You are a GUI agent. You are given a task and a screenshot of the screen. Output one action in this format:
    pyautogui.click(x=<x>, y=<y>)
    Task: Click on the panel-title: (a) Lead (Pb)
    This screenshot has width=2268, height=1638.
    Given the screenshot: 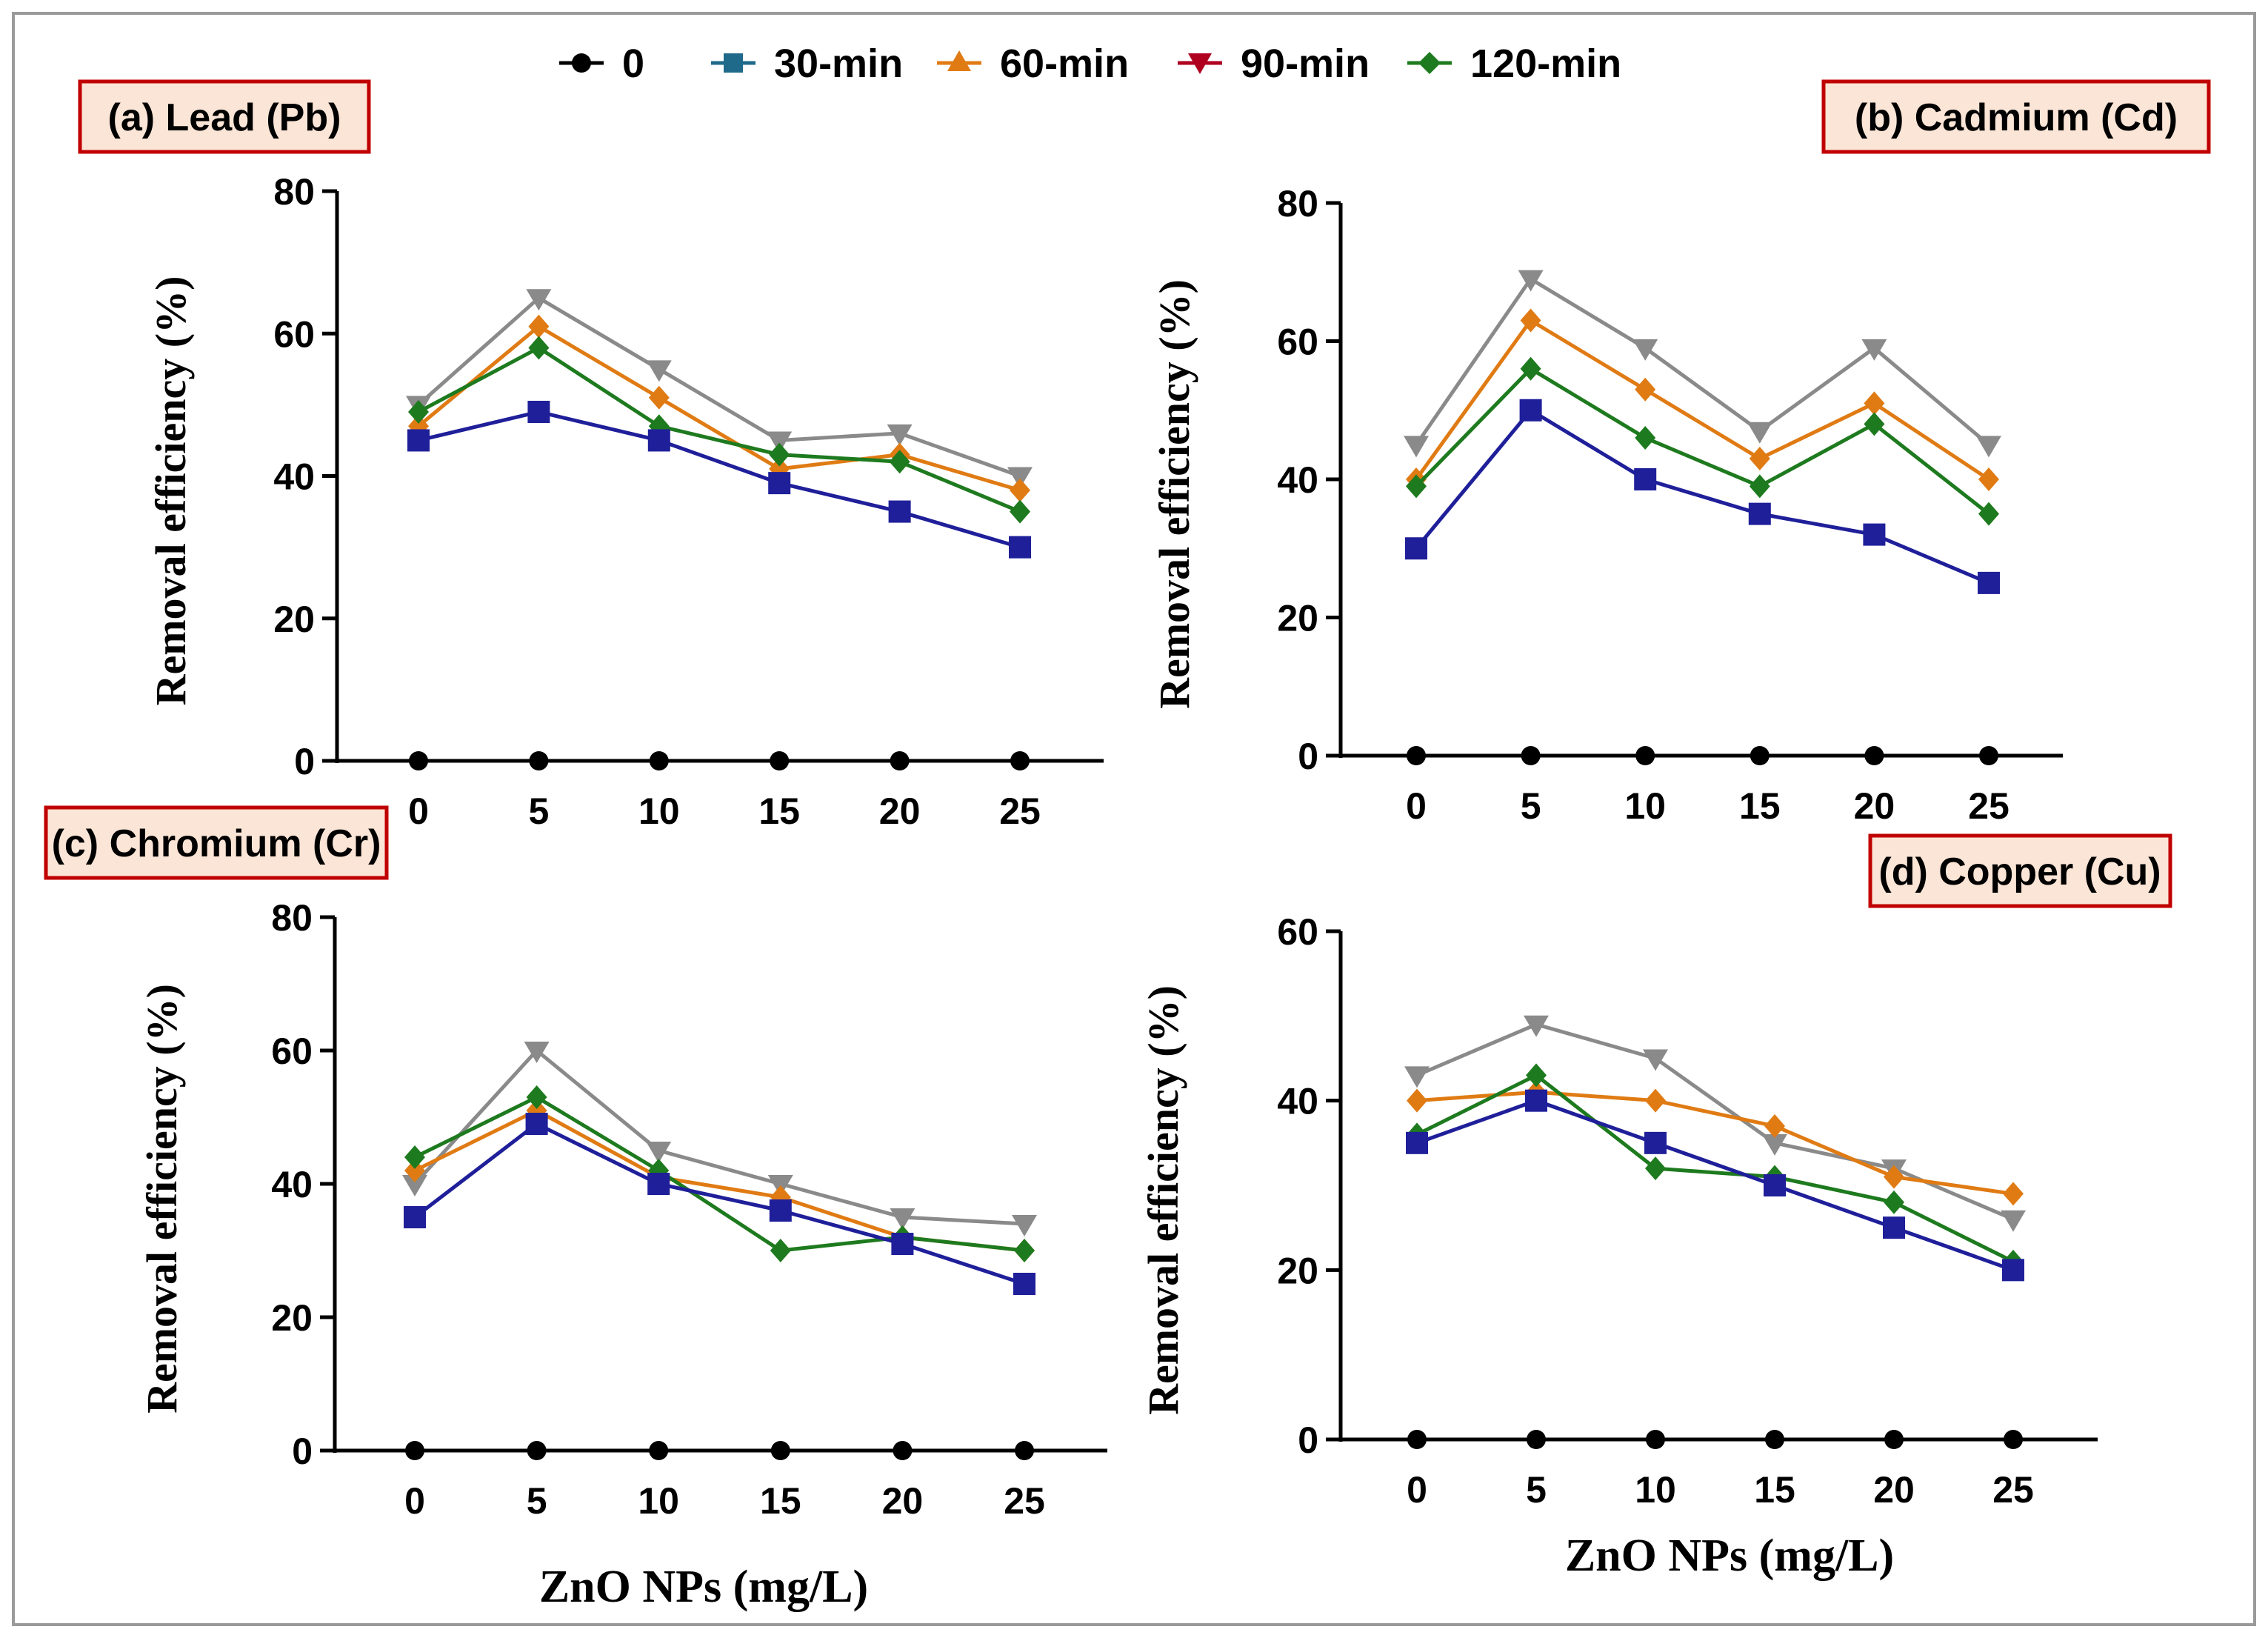 What is the action you would take?
    pyautogui.click(x=224, y=117)
    